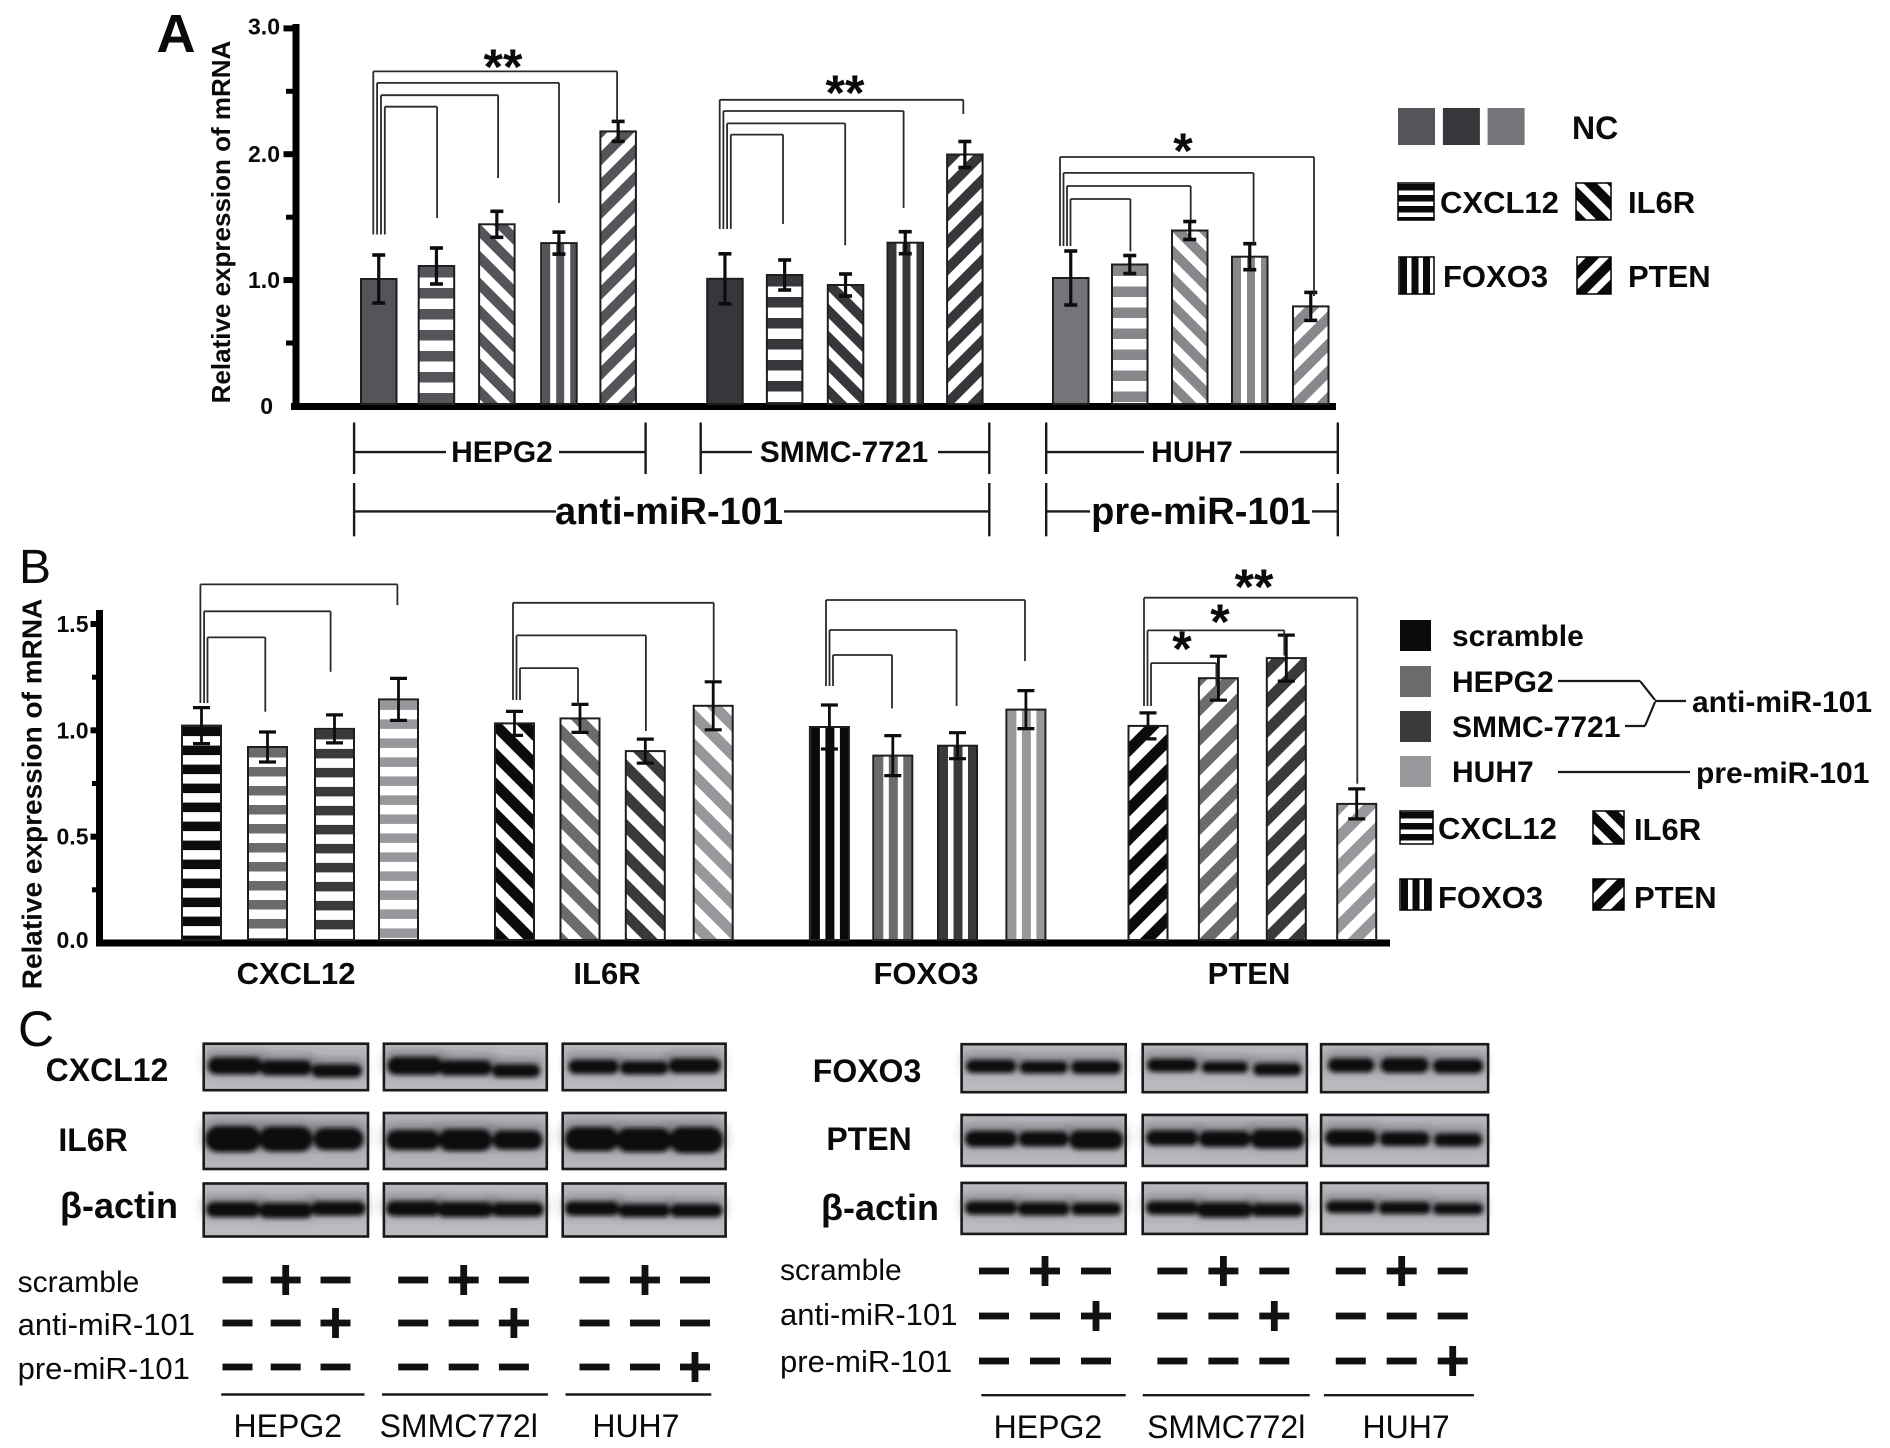 The height and width of the screenshot is (1448, 1890). What do you see at coordinates (1595, 128) in the screenshot?
I see `svg-text: NC` at bounding box center [1595, 128].